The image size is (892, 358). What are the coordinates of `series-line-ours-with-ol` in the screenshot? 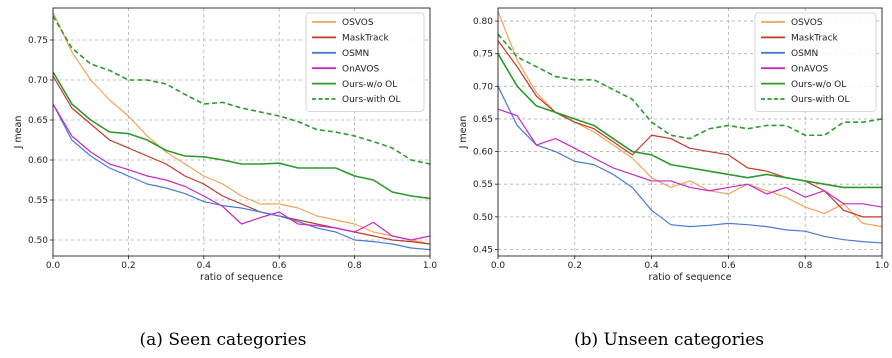 It's located at (690, 86).